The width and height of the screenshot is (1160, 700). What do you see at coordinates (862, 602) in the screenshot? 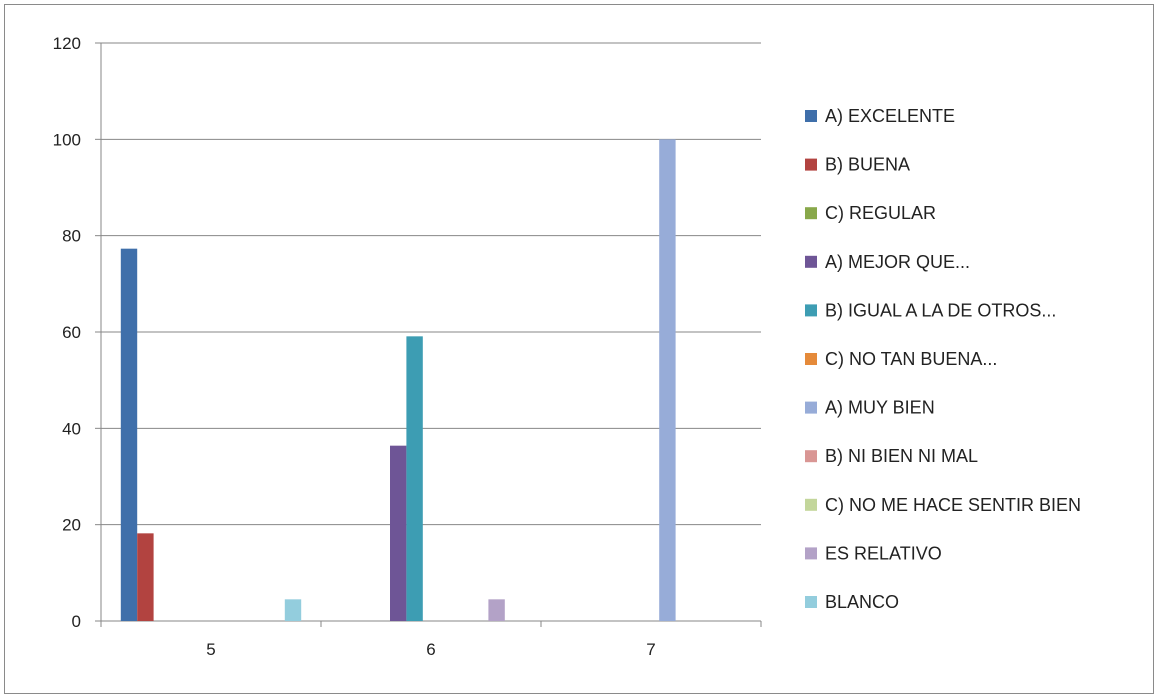
I see `legend-label: BLANCO` at bounding box center [862, 602].